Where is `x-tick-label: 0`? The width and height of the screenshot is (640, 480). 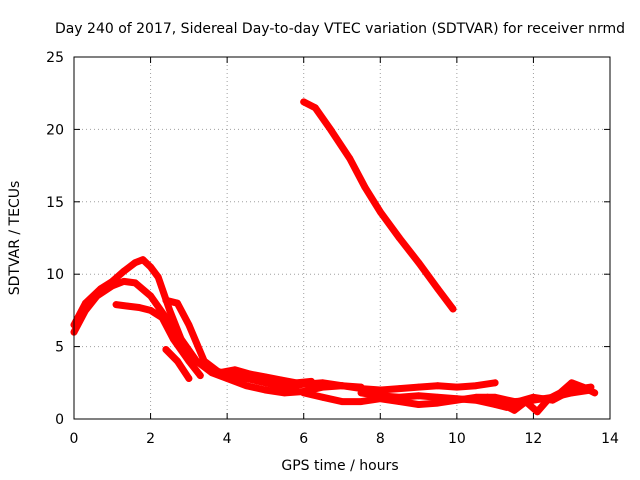 x-tick-label: 0 is located at coordinates (74, 439).